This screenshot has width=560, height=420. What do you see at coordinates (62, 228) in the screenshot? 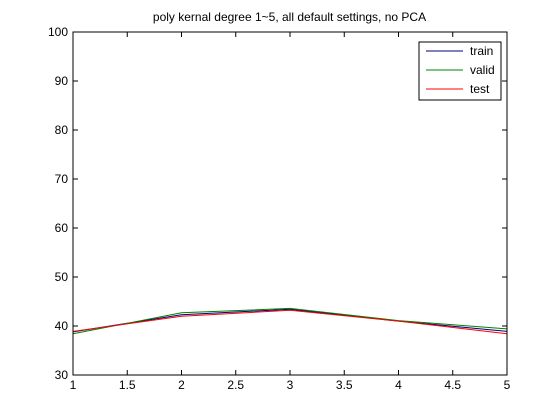
I see `y-tick-label: 60` at bounding box center [62, 228].